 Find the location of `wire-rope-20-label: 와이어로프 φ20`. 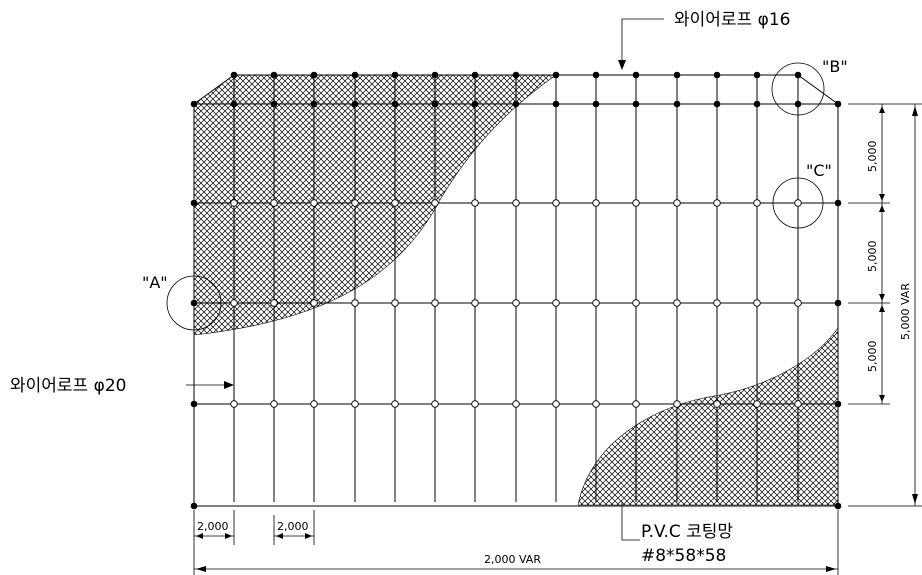

wire-rope-20-label: 와이어로프 φ20 is located at coordinates (68, 386).